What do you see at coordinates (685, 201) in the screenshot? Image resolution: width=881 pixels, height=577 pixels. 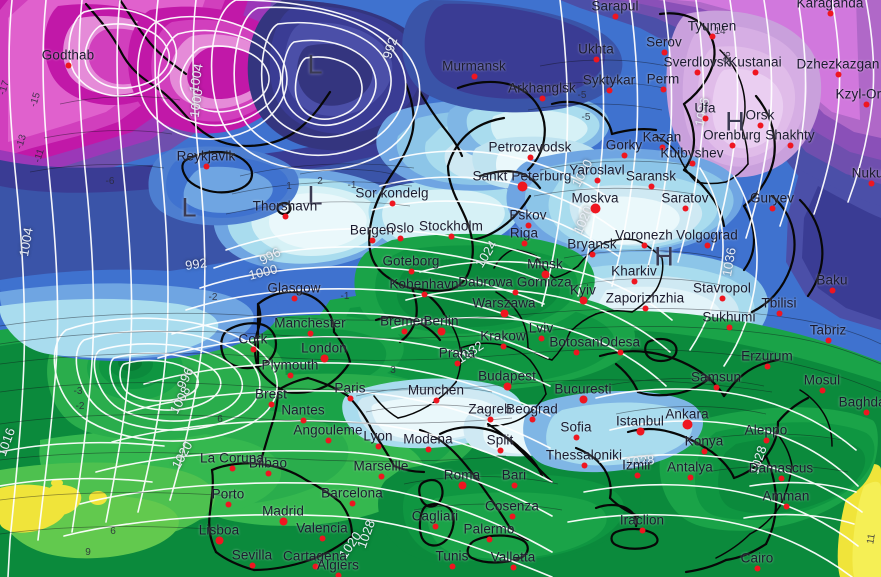 I see `city-marker: Saratov` at bounding box center [685, 201].